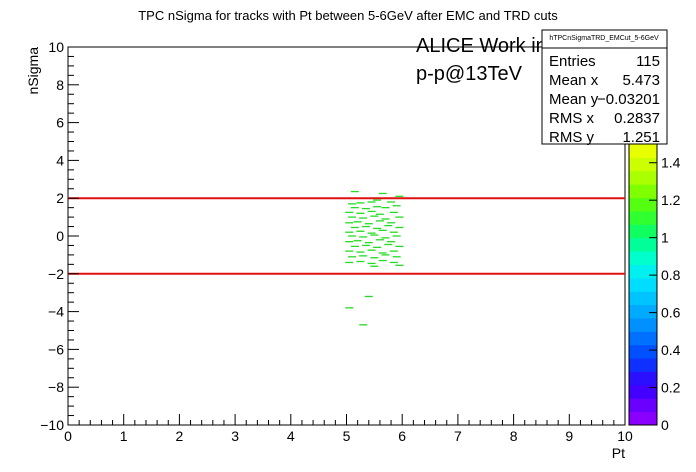 The height and width of the screenshot is (472, 696). I want to click on colorbar-tick-label: 0.8, so click(671, 275).